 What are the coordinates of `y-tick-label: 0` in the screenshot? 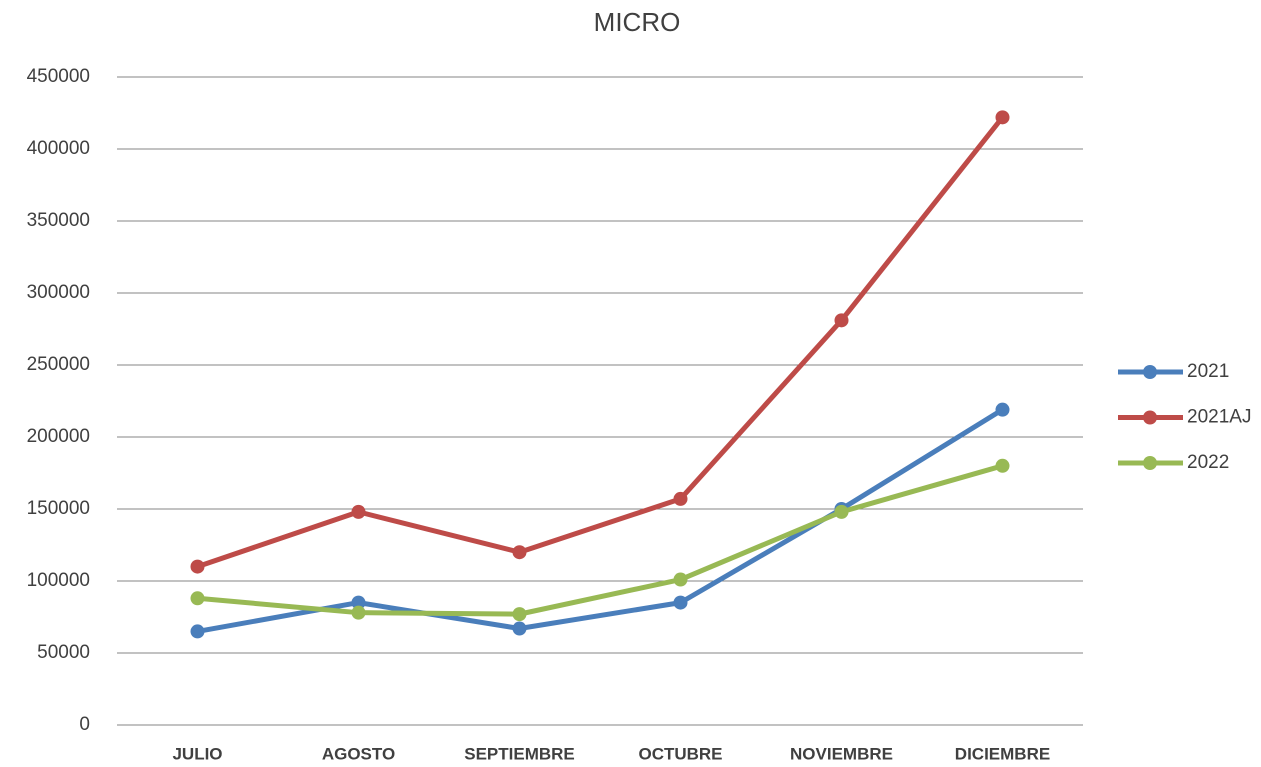 It's located at (84, 724).